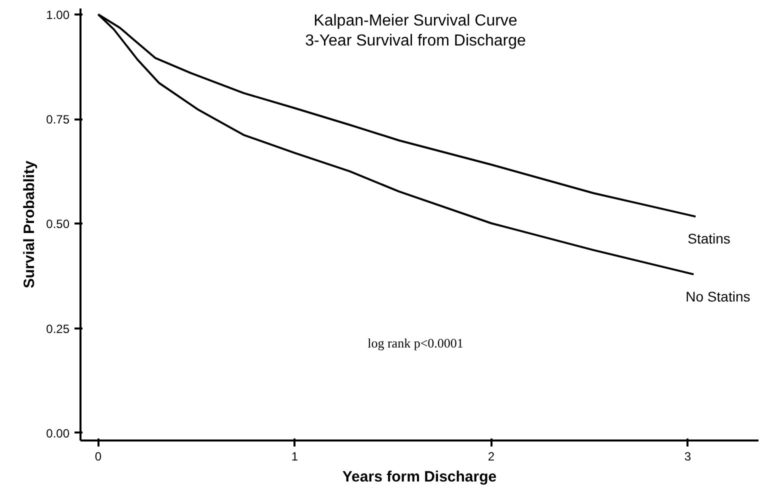 This screenshot has height=500, width=763. What do you see at coordinates (98, 457) in the screenshot?
I see `x-tick-label: 0` at bounding box center [98, 457].